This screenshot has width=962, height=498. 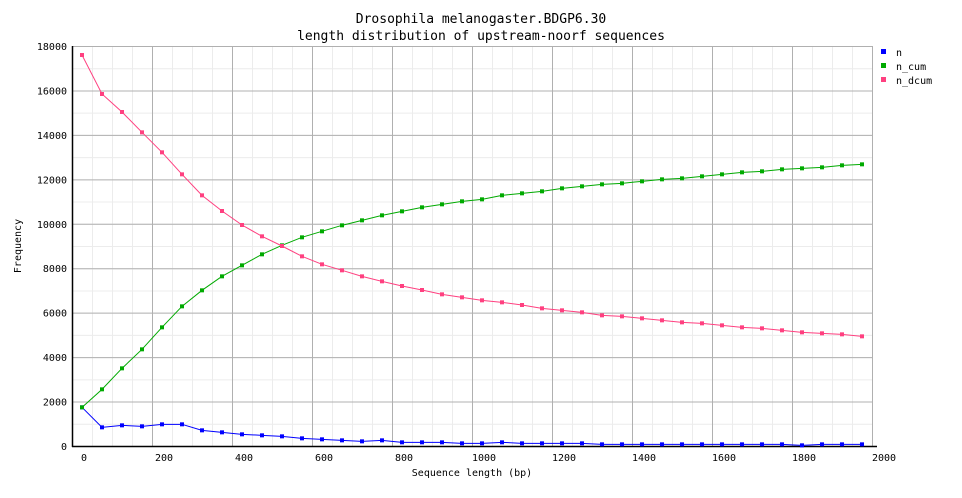 I want to click on y-tick-label: 14000, so click(x=52, y=136).